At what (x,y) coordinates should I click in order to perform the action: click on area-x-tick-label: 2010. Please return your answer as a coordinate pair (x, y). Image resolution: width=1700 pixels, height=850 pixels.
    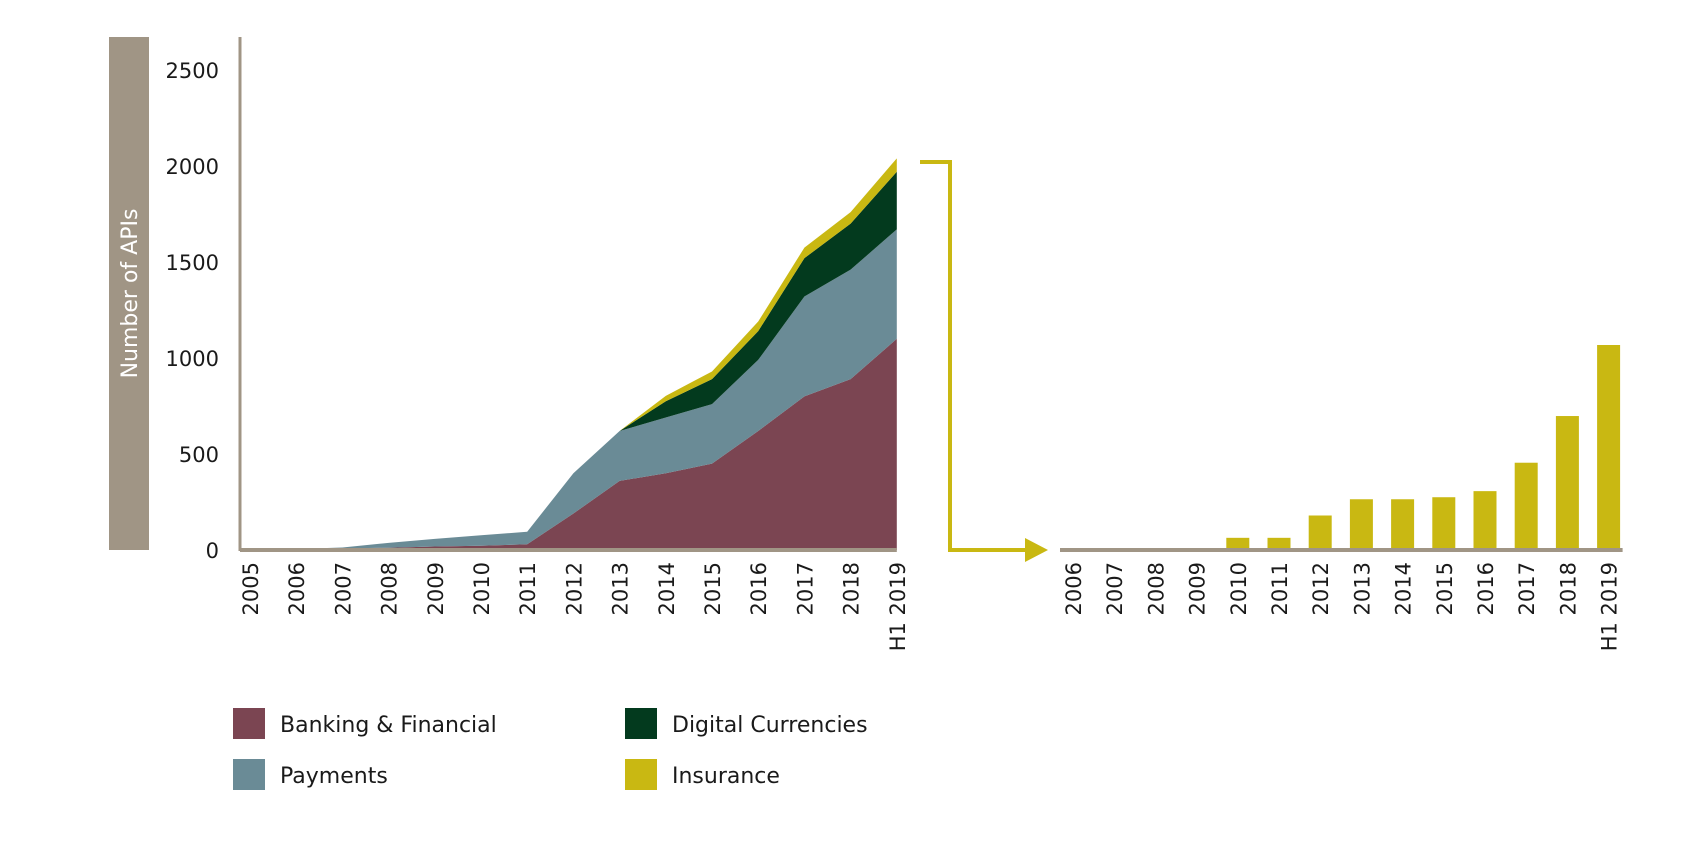
    Looking at the image, I should click on (482, 588).